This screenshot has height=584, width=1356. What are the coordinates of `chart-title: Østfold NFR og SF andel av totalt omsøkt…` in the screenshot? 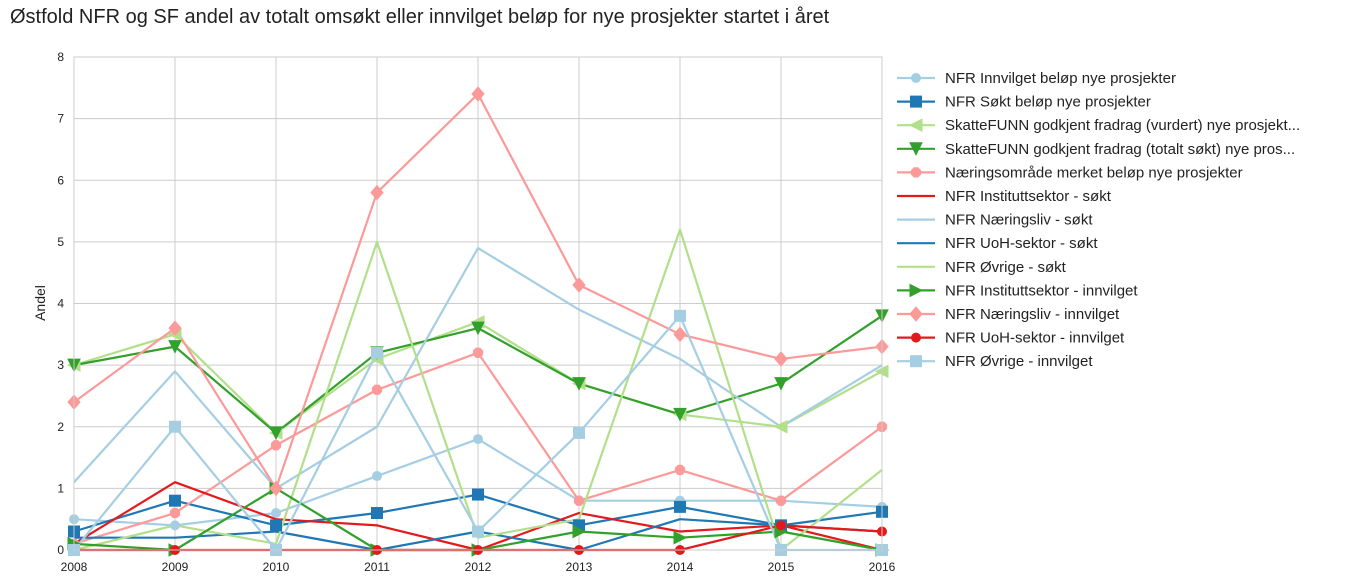 It's located at (420, 17).